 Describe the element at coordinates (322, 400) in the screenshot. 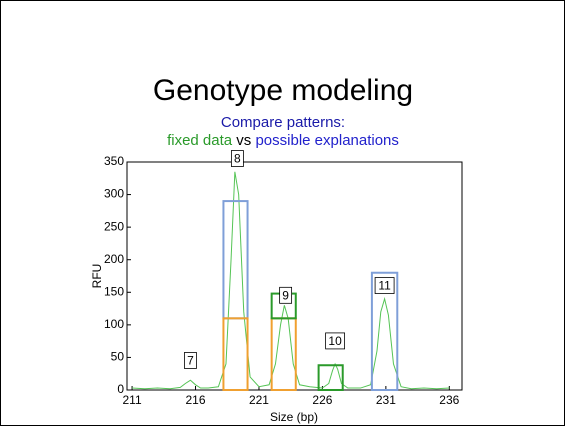

I see `x-tick-label: 226` at that location.